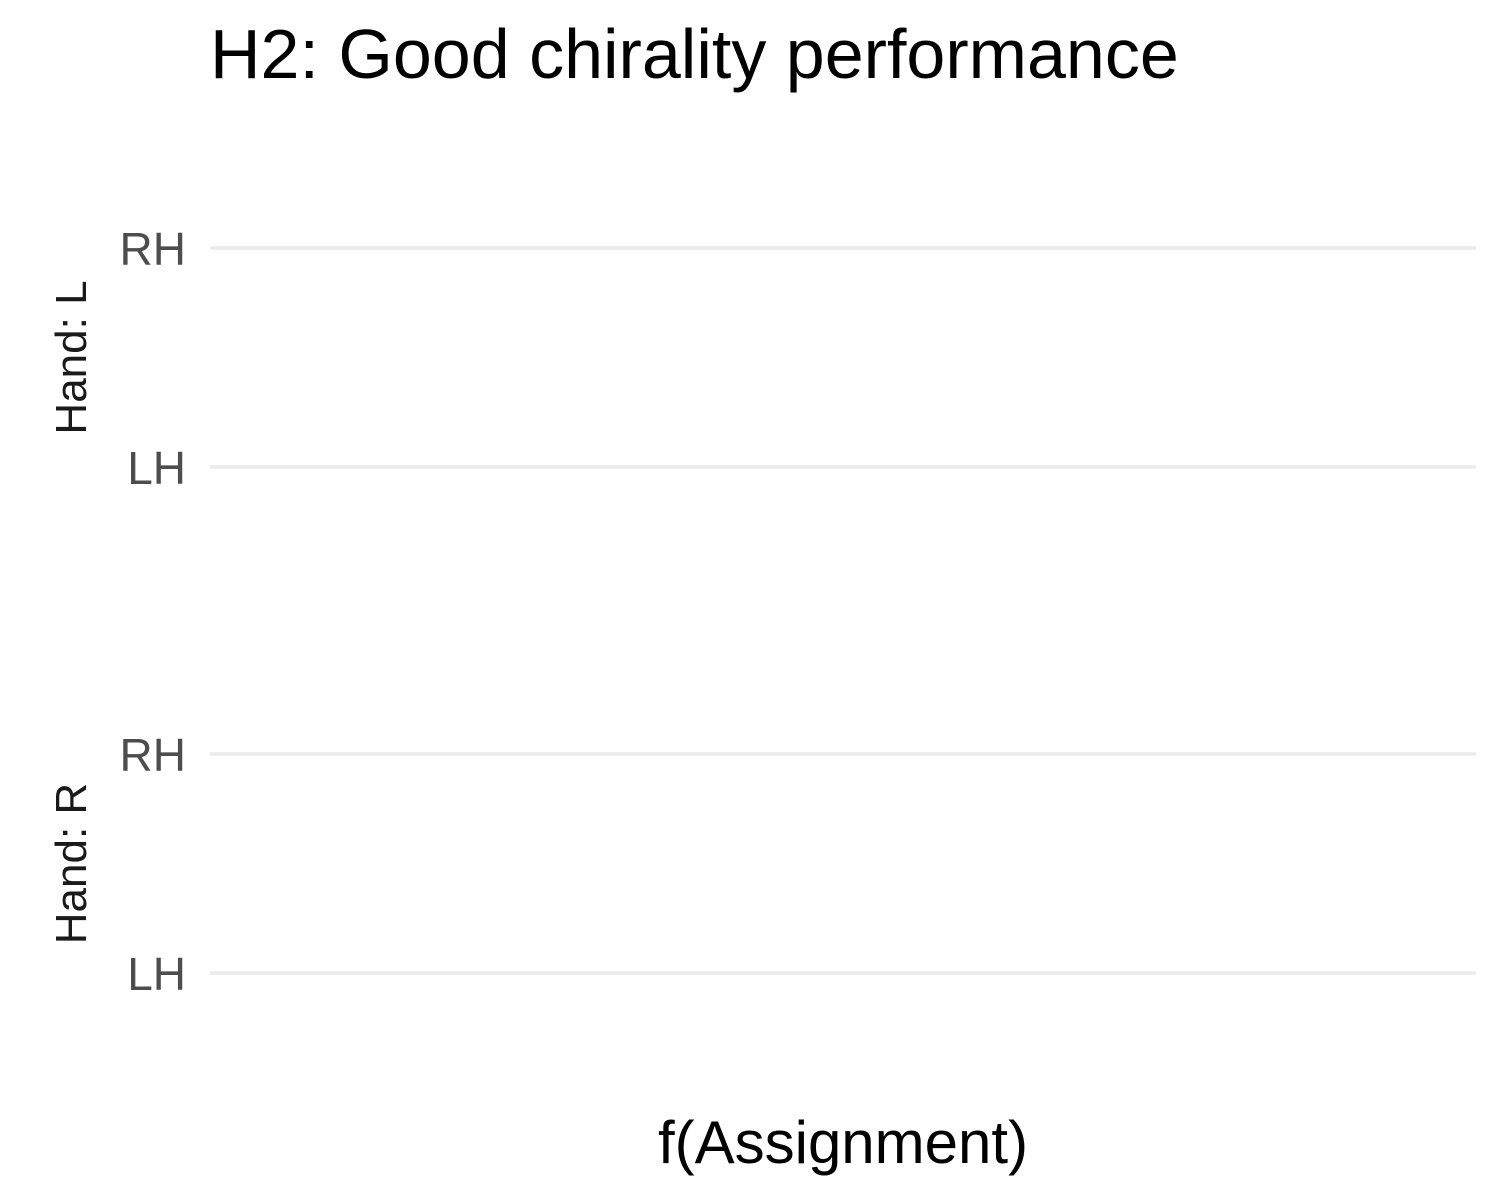 The width and height of the screenshot is (1500, 1200). Describe the element at coordinates (71, 863) in the screenshot. I see `facet-label: Hand: R` at that location.